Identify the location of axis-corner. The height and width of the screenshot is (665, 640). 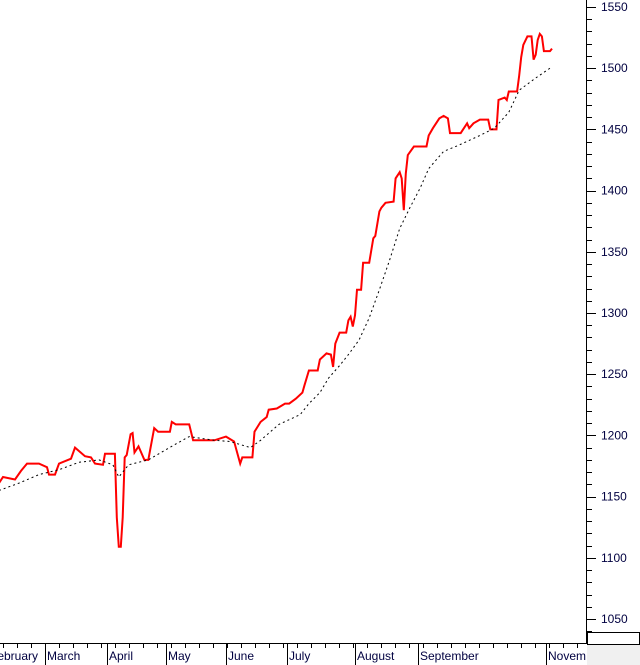
(613, 655).